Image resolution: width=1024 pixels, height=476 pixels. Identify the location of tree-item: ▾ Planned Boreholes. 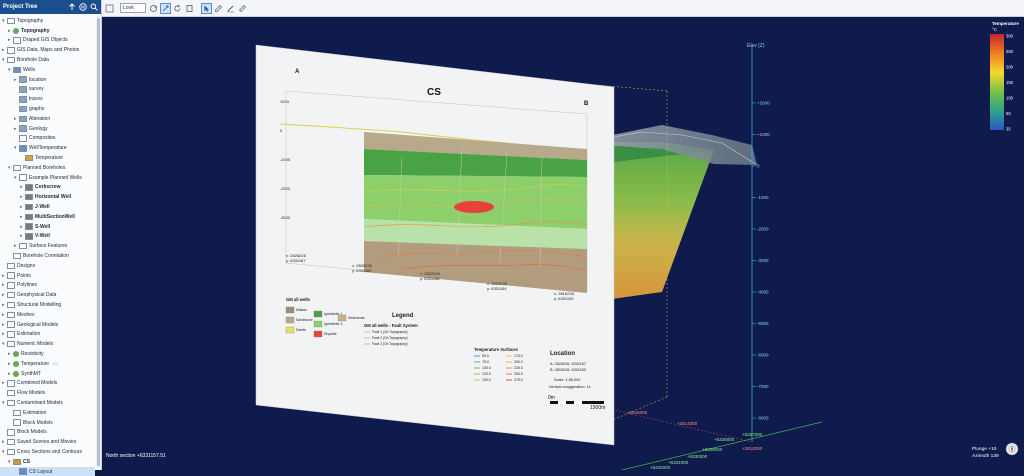
(47, 168).